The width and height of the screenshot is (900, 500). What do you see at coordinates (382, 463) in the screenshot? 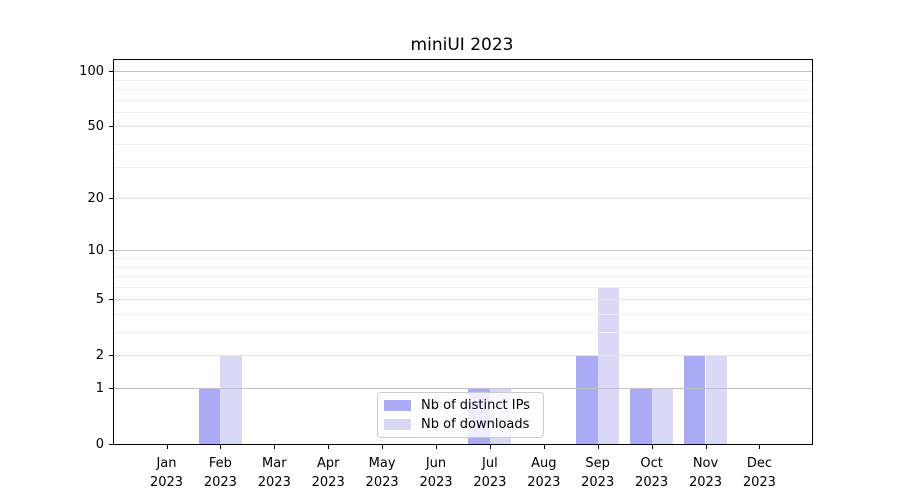
I see `month-label: May` at bounding box center [382, 463].